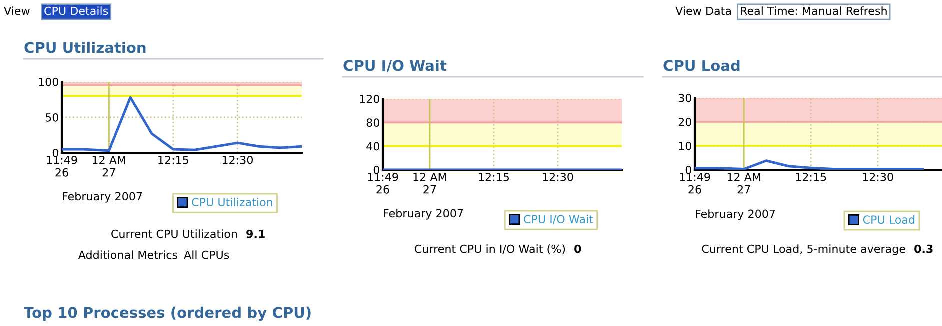  I want to click on y-tick-label: 120, so click(370, 99).